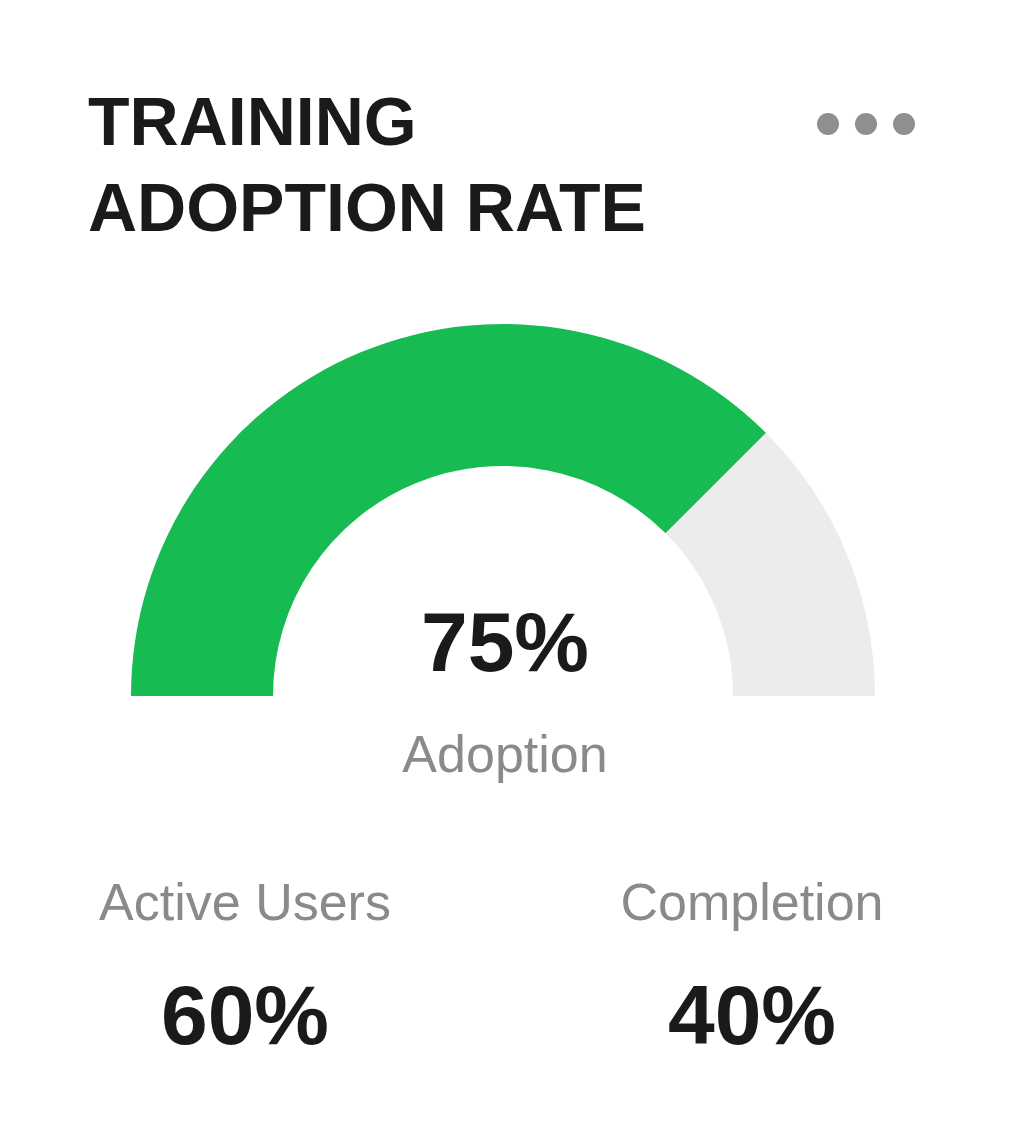 Image resolution: width=1010 pixels, height=1122 pixels. What do you see at coordinates (505, 754) in the screenshot?
I see `slice-label: Adoption` at bounding box center [505, 754].